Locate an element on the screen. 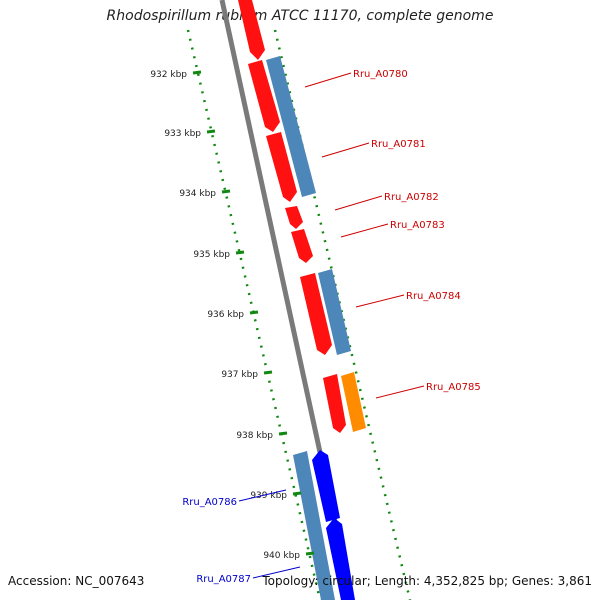 This screenshot has height=600, width=600. gene-label-forward: Rru_A0784 is located at coordinates (433, 296).